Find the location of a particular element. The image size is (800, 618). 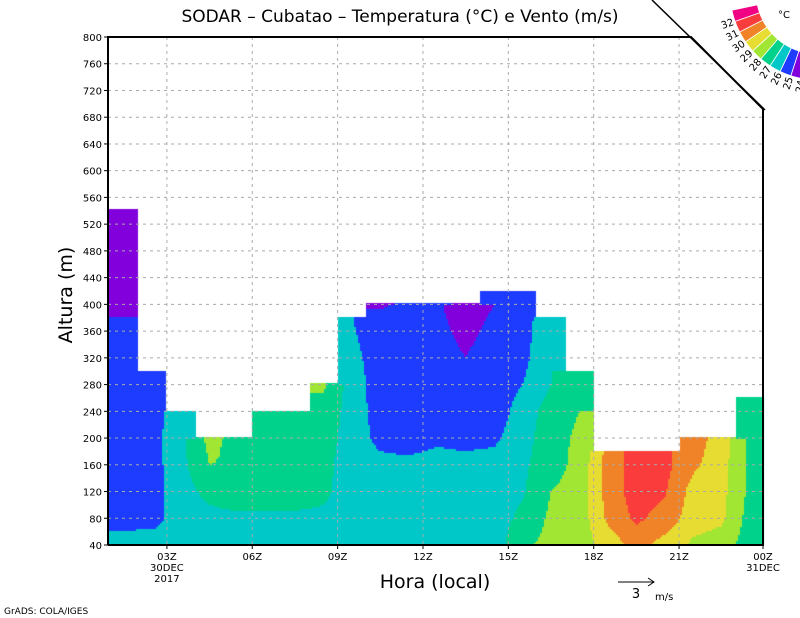

y-tick-label: 80 is located at coordinates (95, 519).